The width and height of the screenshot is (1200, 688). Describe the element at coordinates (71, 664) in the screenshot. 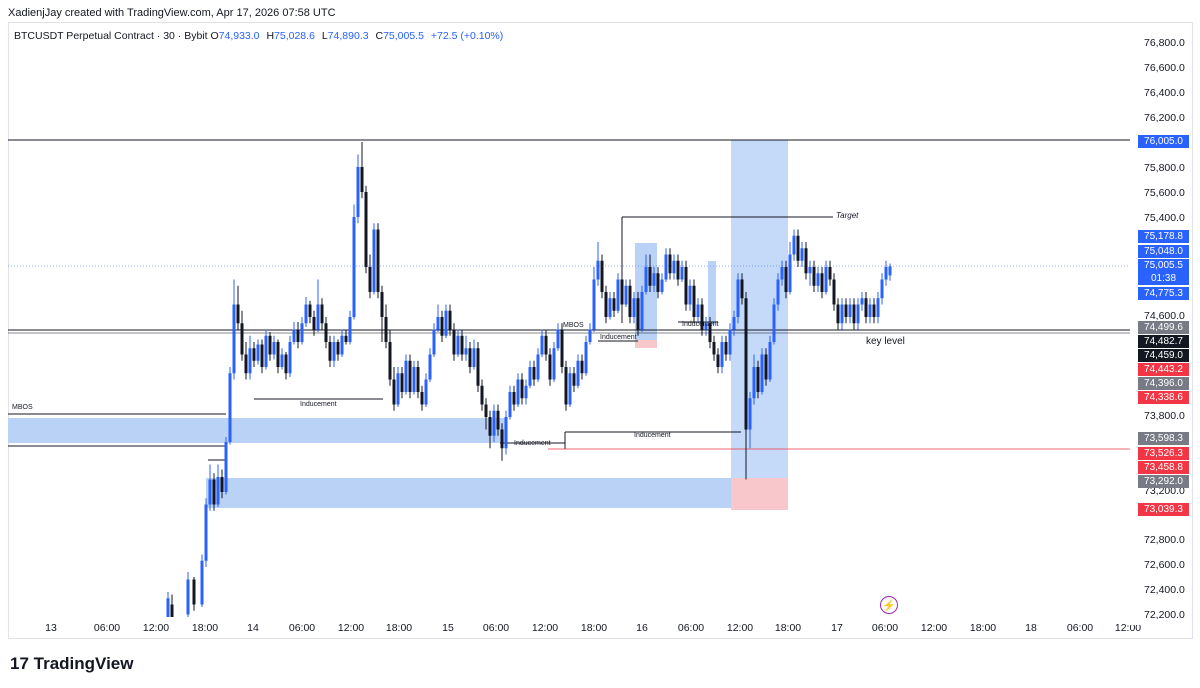

I see `tradingview-logo: 17 TradingView` at that location.